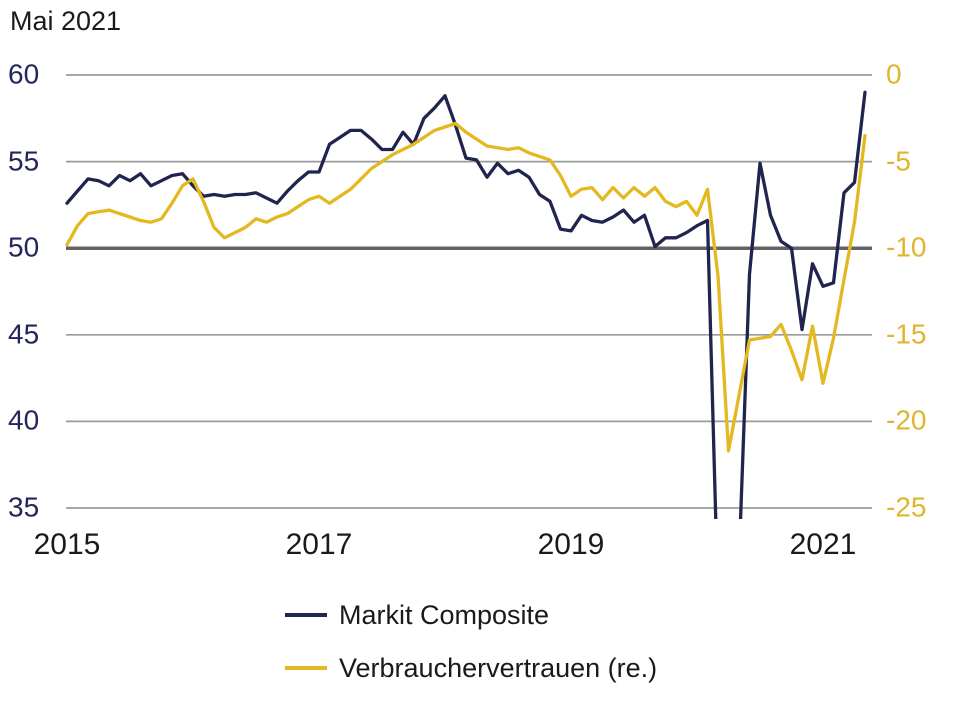 This screenshot has height=708, width=960. Describe the element at coordinates (906, 247) in the screenshot. I see `y-axis-right-tick-label: -10` at that location.